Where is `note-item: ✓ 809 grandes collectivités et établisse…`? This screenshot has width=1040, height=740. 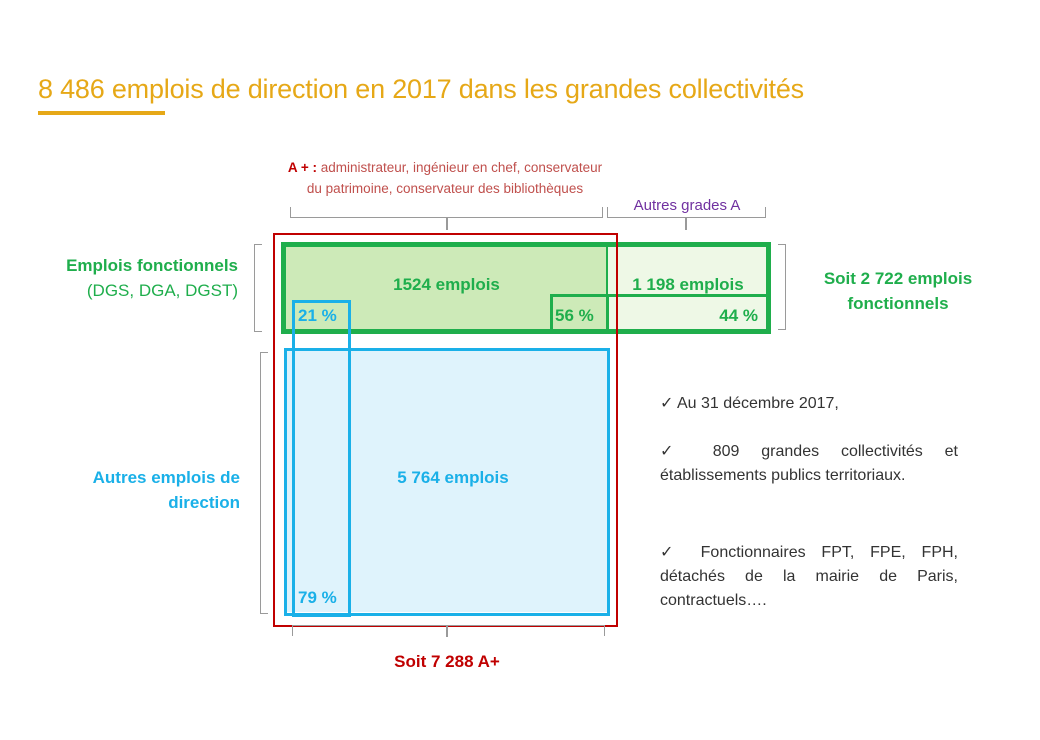 note-item: ✓ 809 grandes collectivités et établisse… is located at coordinates (809, 463).